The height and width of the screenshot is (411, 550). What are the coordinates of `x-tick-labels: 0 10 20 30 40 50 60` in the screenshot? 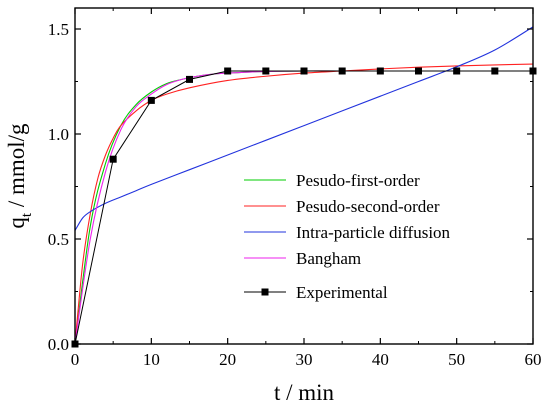 It's located at (306, 359).